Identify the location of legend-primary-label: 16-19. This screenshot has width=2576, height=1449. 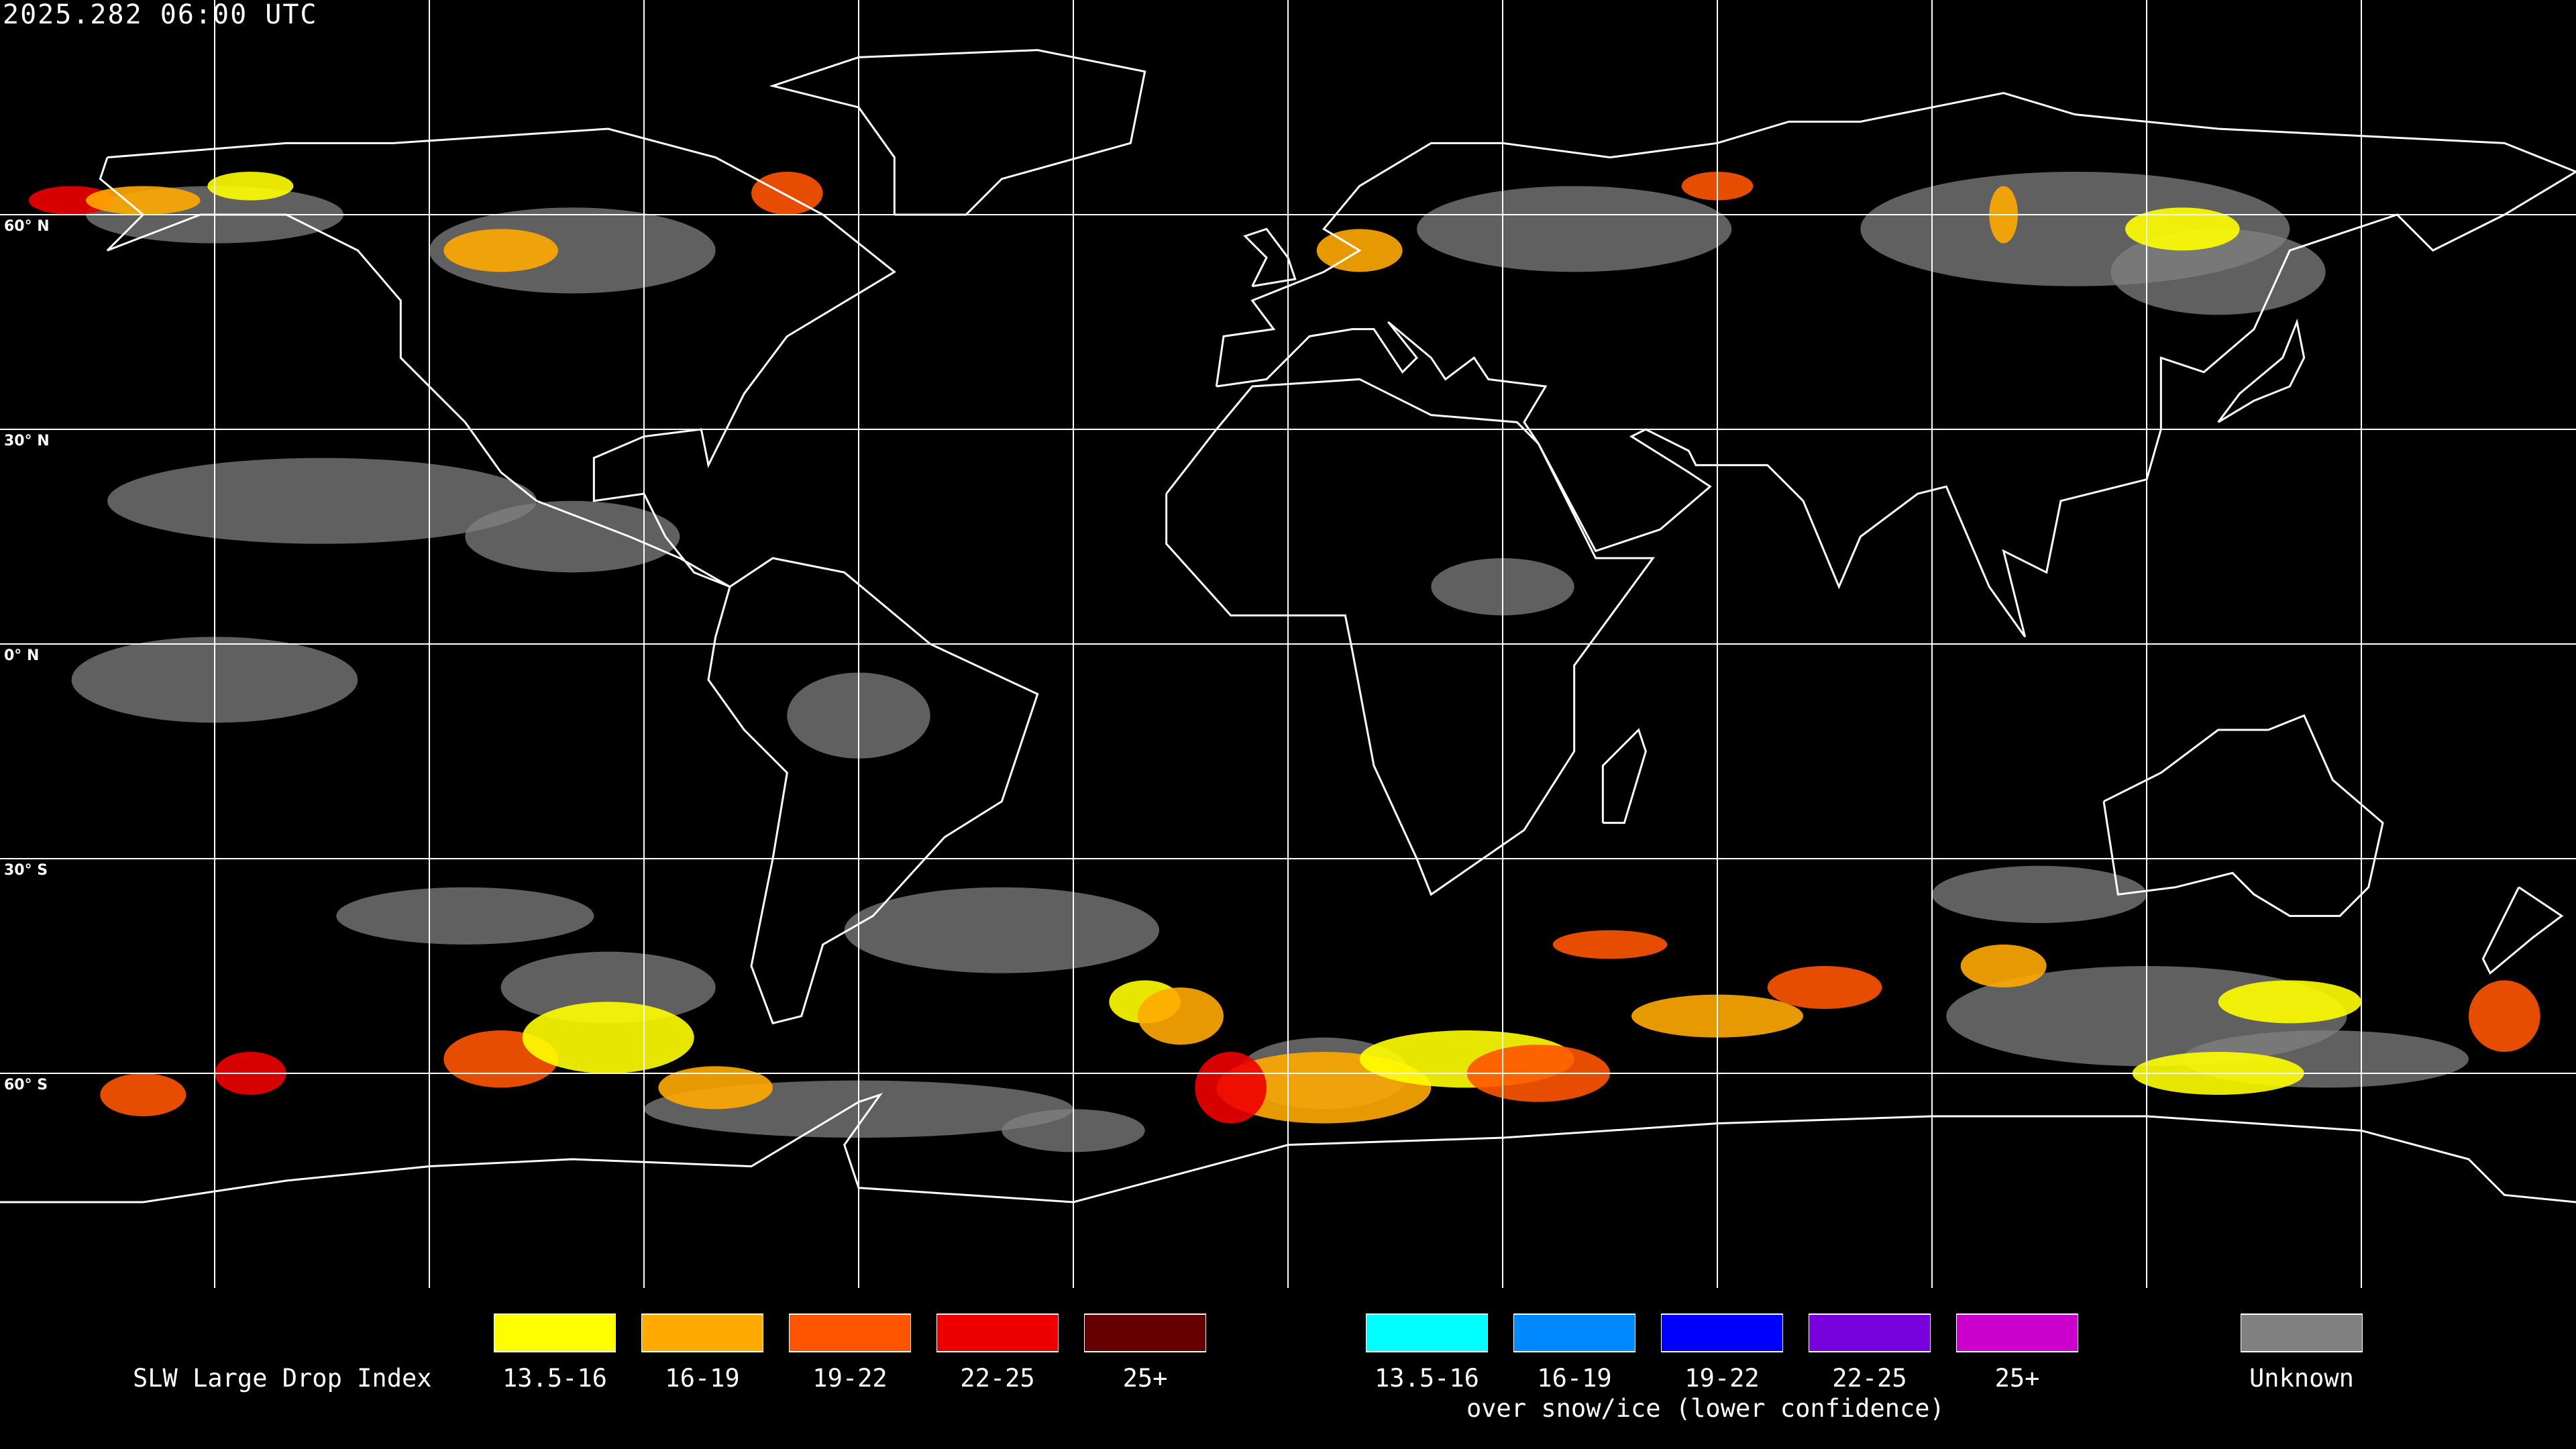
(702, 1378).